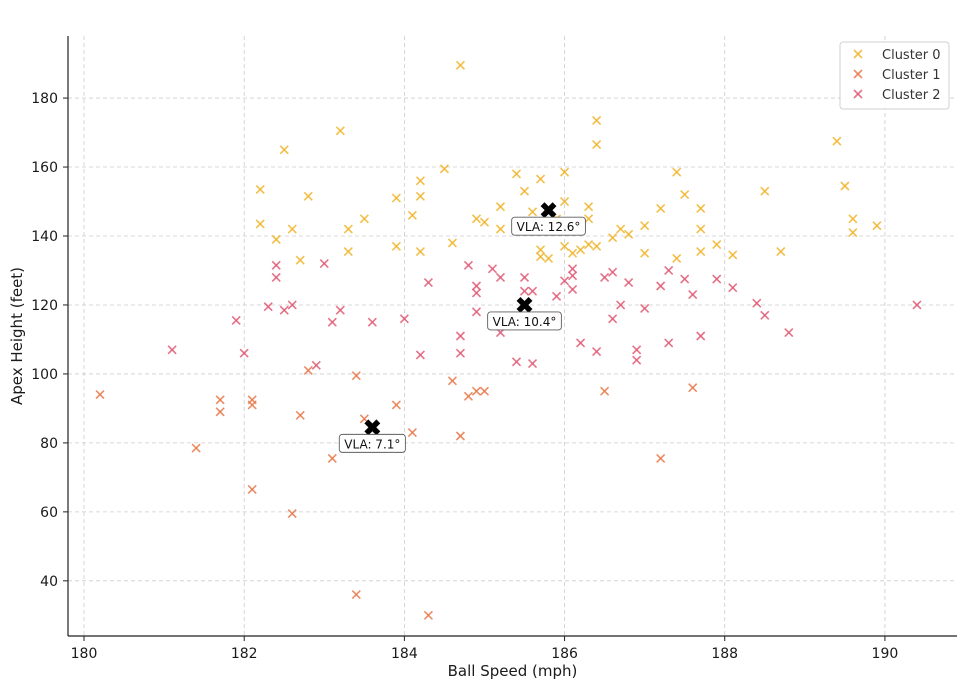 Image resolution: width=966 pixels, height=690 pixels. What do you see at coordinates (44, 99) in the screenshot?
I see `y-tick-label: 180` at bounding box center [44, 99].